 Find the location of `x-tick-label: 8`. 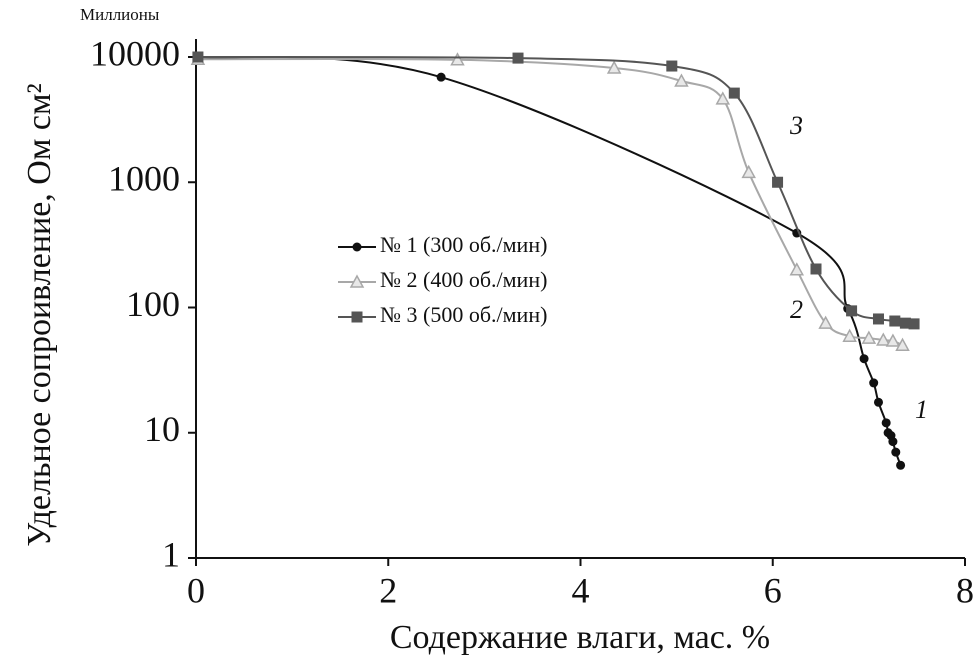

x-tick-label: 8 is located at coordinates (965, 590).